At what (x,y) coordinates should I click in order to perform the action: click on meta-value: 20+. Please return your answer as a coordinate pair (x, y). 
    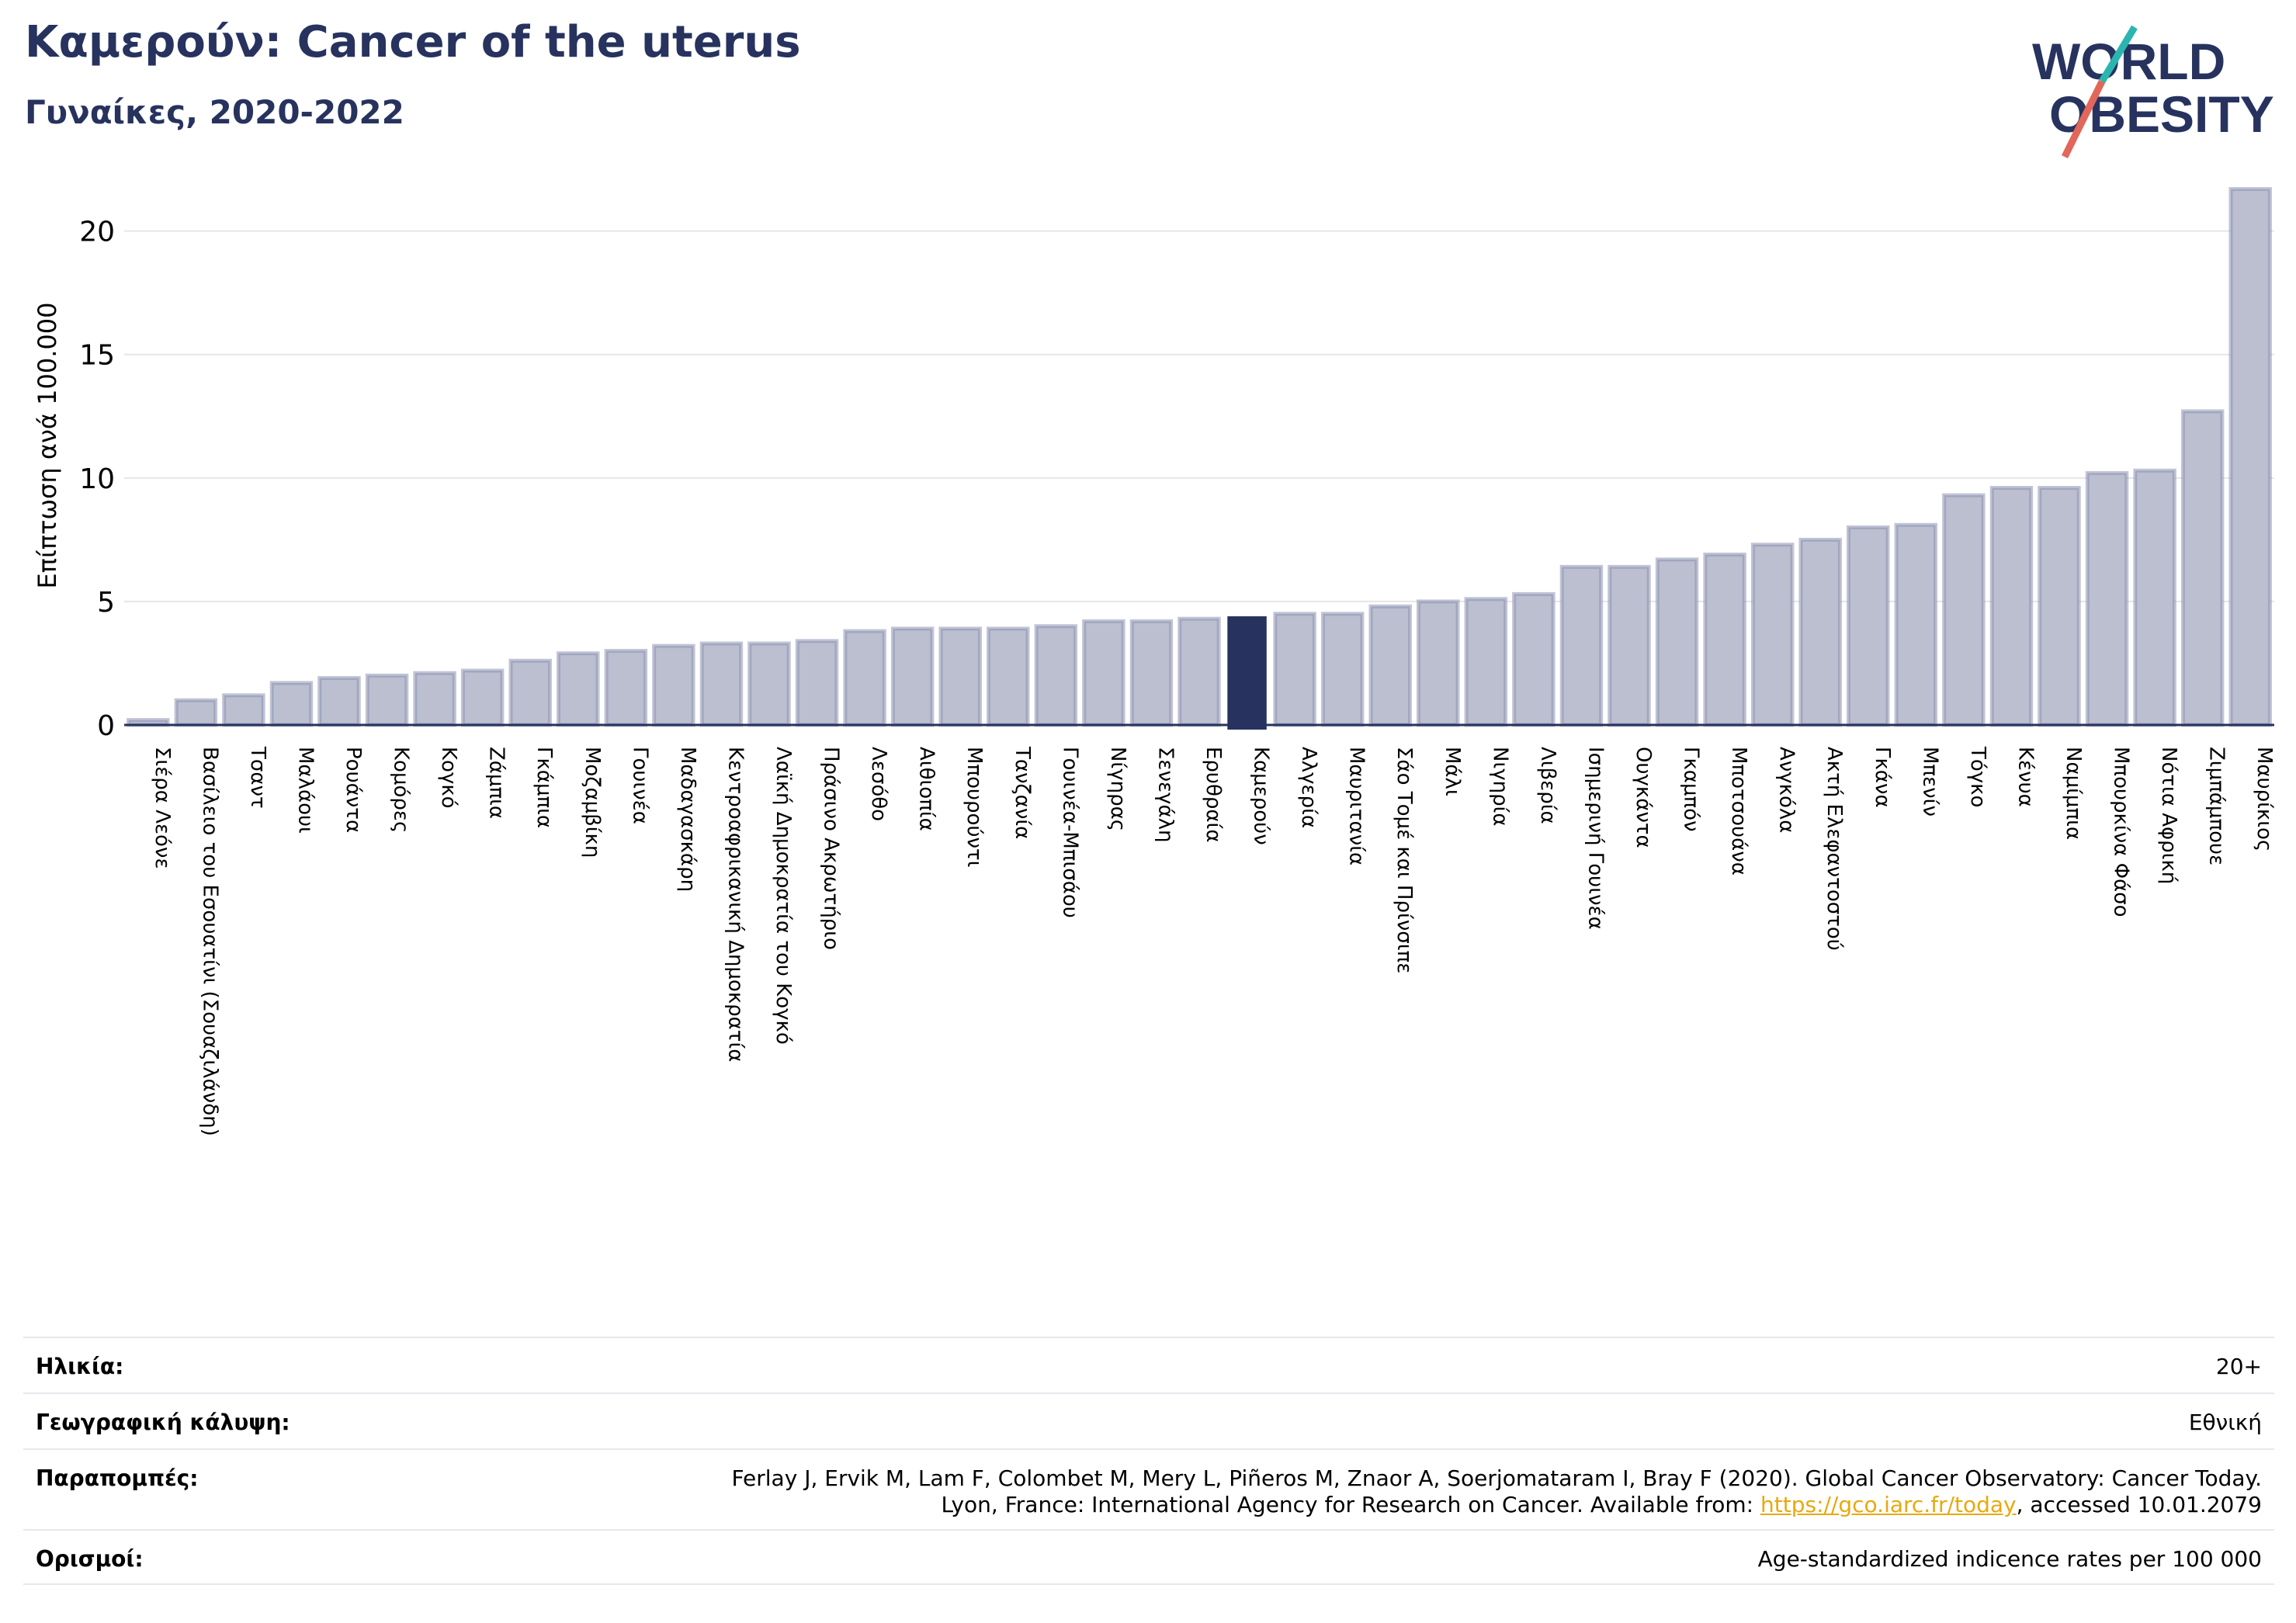
    Looking at the image, I should click on (2239, 1367).